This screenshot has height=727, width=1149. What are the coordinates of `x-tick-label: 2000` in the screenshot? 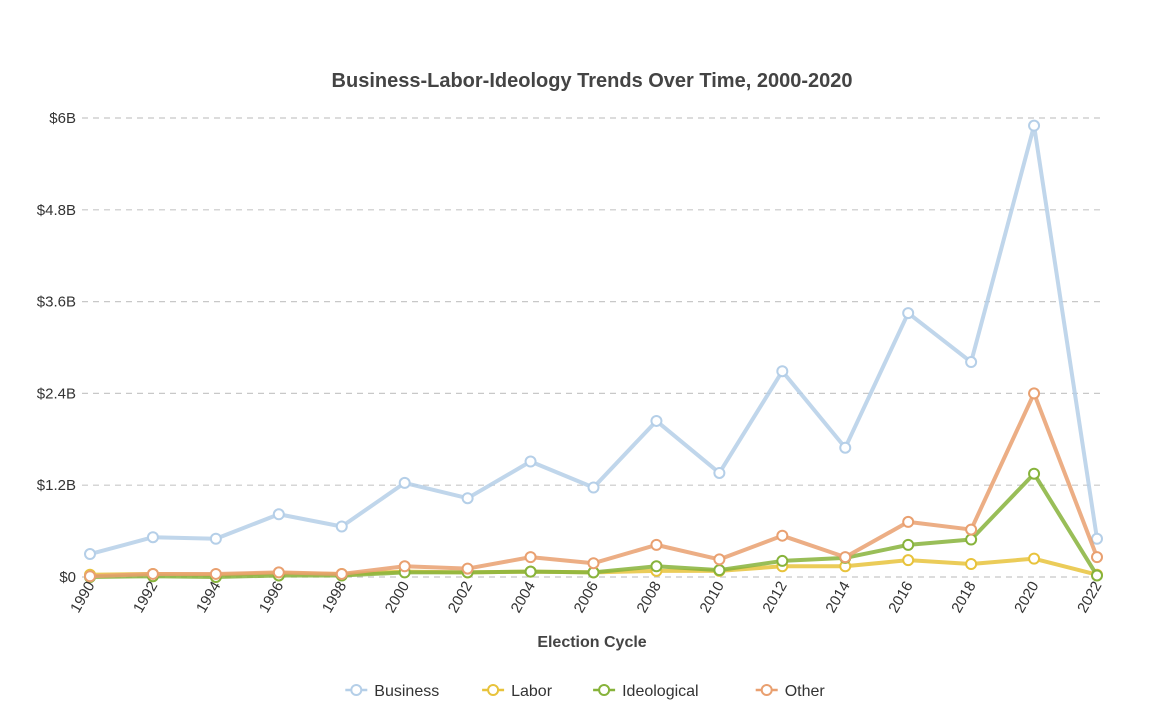 It's located at (397, 597).